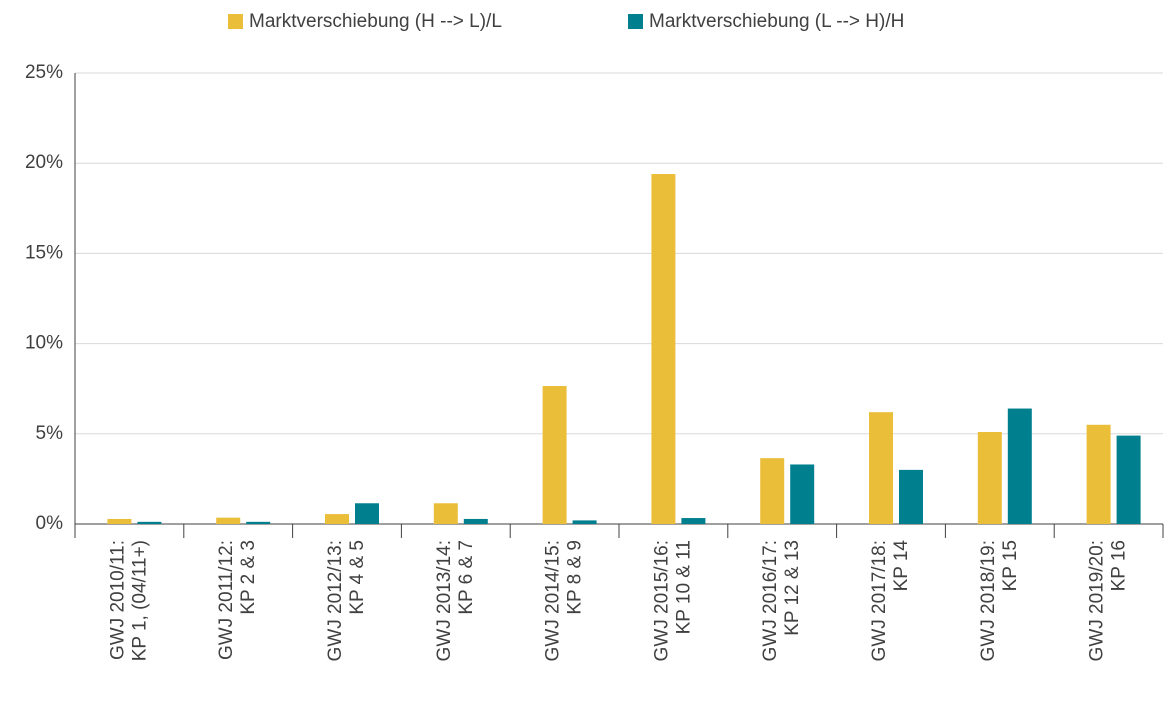 Image resolution: width=1166 pixels, height=702 pixels. Describe the element at coordinates (375, 21) in the screenshot. I see `legend-label: Marktverschiebung (H --> L)/L` at that location.